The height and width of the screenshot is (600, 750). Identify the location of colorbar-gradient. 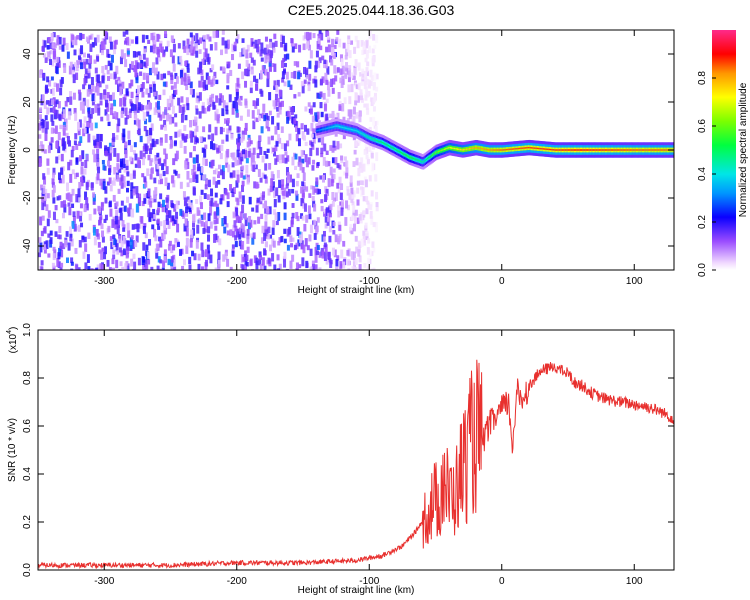
(724, 150).